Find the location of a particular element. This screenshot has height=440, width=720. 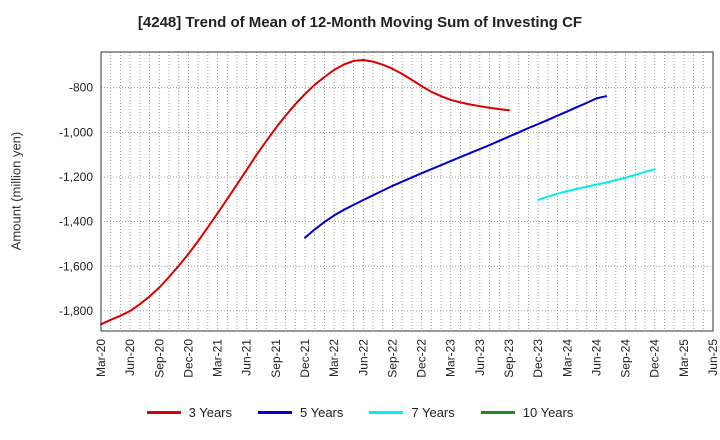

x-tick-label: Jun-23 is located at coordinates (480, 357).